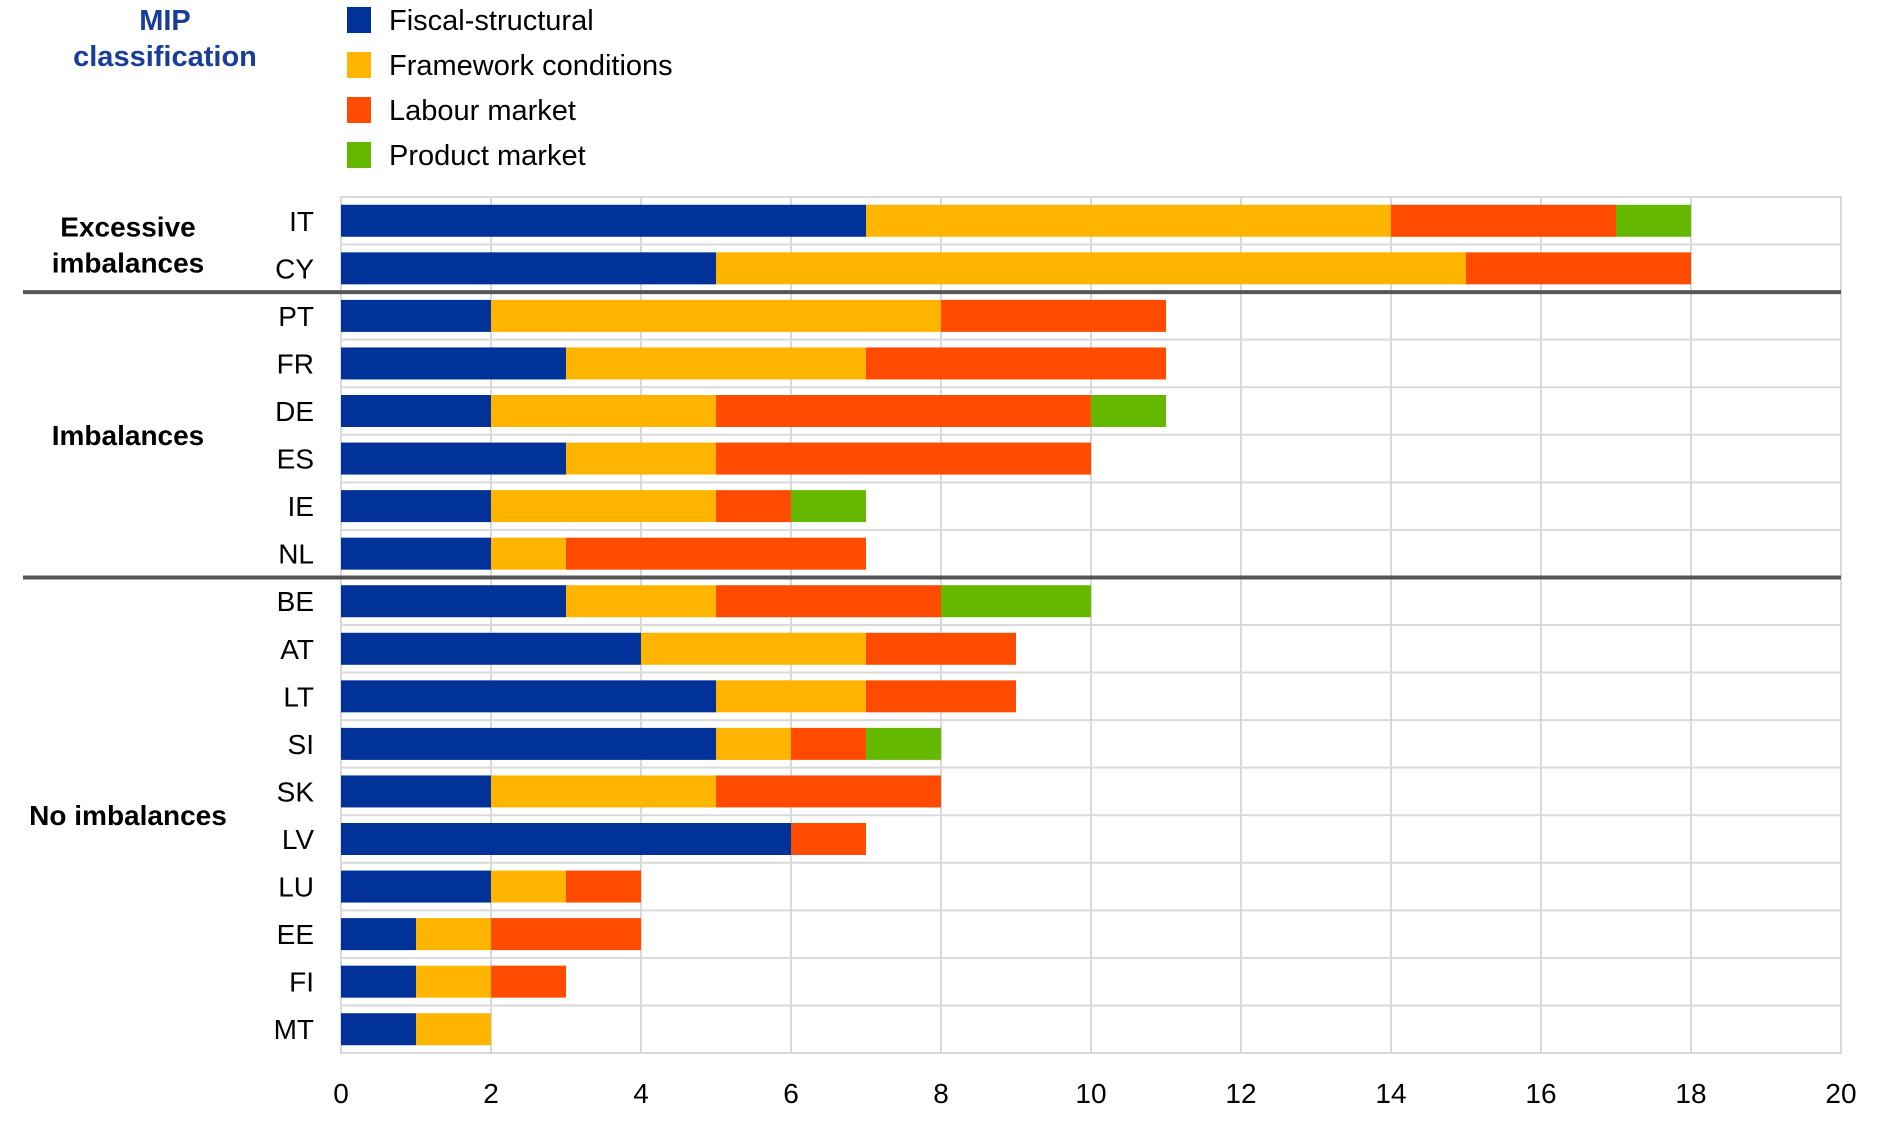 This screenshot has height=1123, width=1890. Describe the element at coordinates (301, 506) in the screenshot. I see `category-label: IE` at that location.